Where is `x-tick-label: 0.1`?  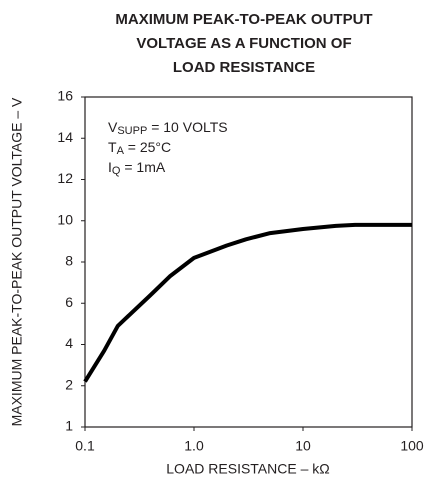 x-tick-label: 0.1 is located at coordinates (85, 446).